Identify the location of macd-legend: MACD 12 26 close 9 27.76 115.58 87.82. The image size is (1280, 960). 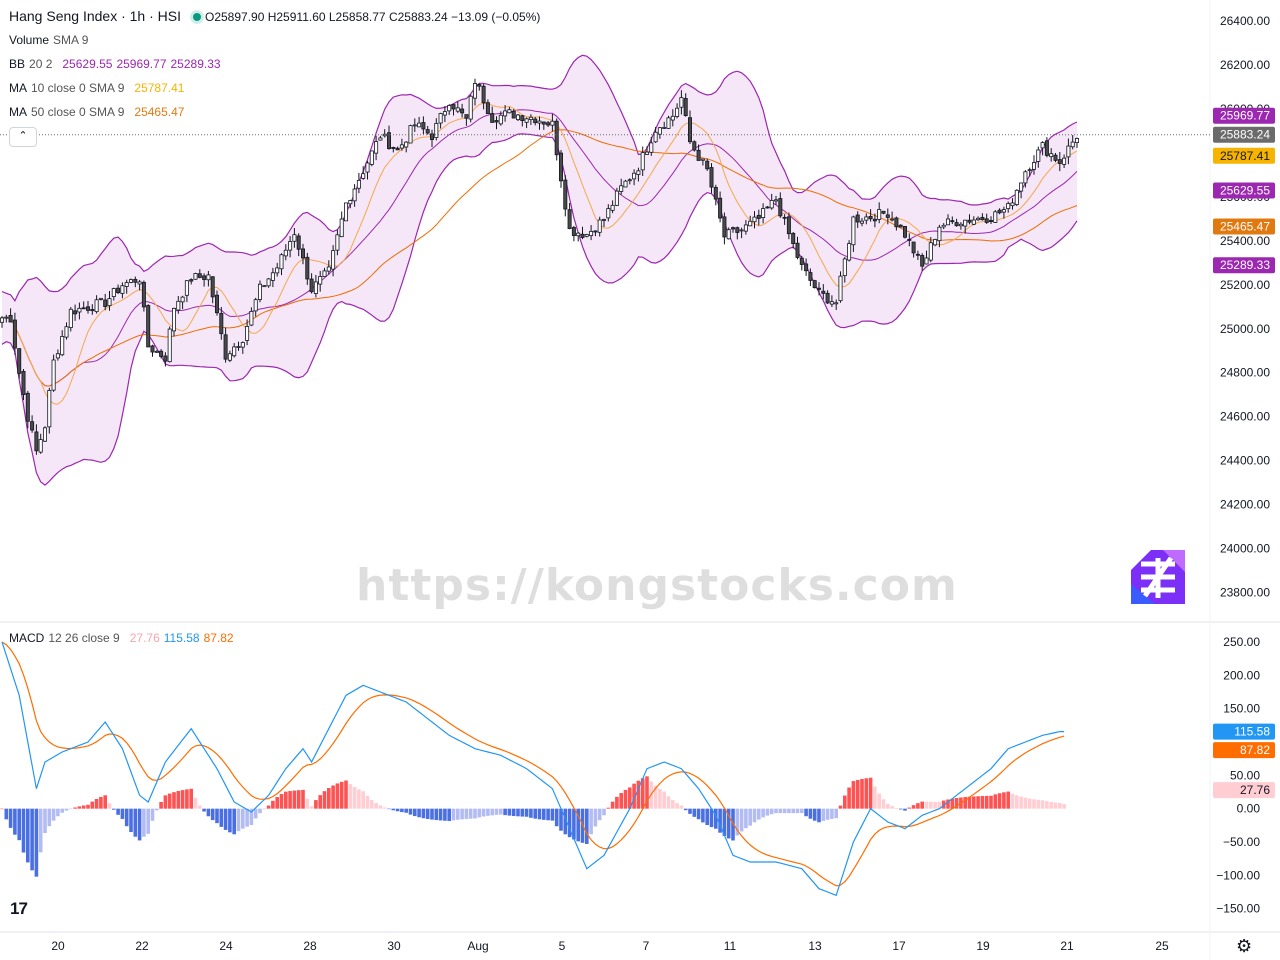
(123, 638).